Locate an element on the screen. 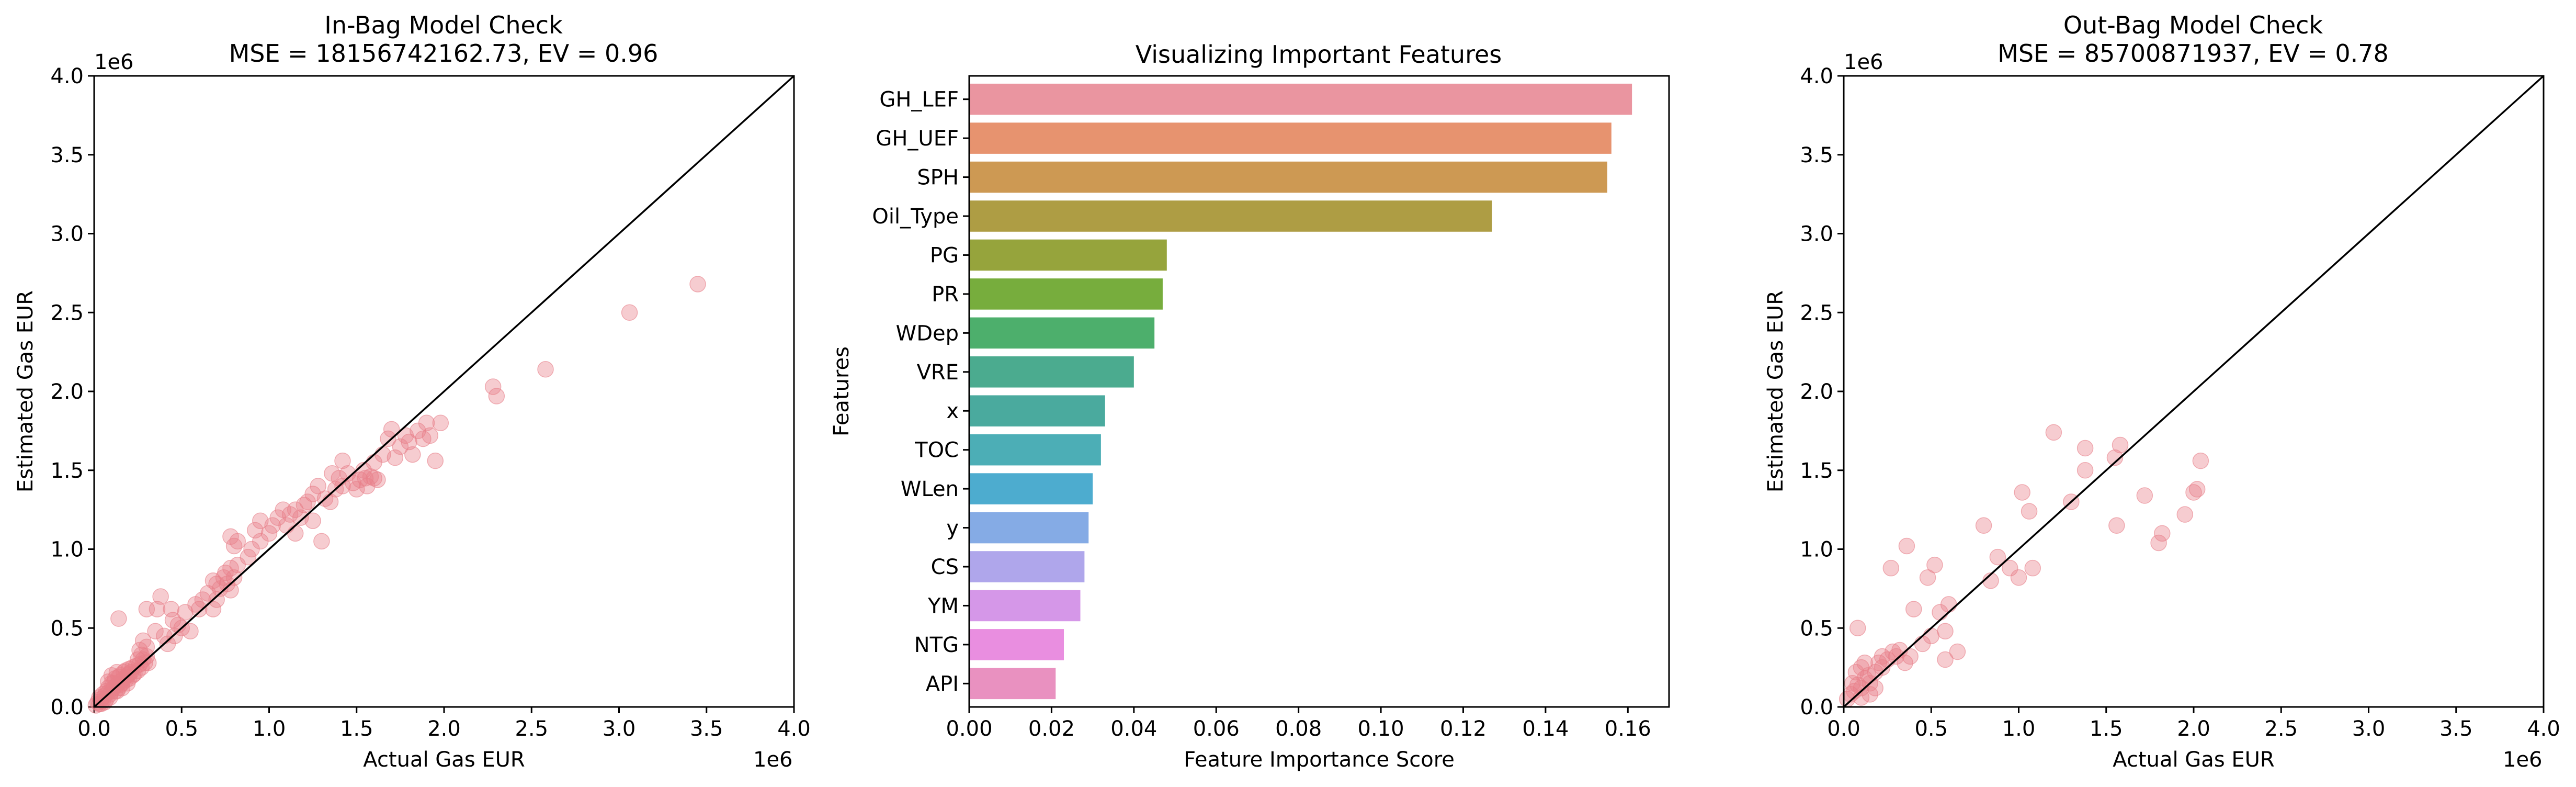 This screenshot has height=787, width=2576. inbag-x-tick-label: 4.0 is located at coordinates (794, 729).